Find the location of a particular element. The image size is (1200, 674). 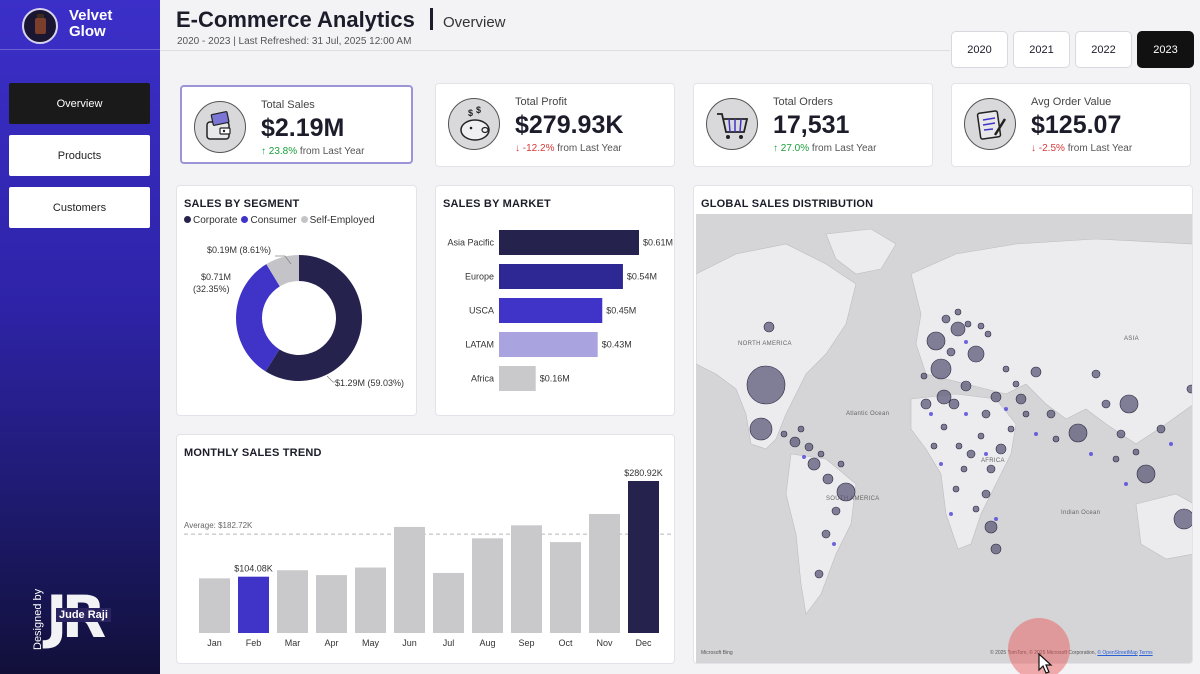

label-consumer-pct: (32.35%) is located at coordinates (211, 289).